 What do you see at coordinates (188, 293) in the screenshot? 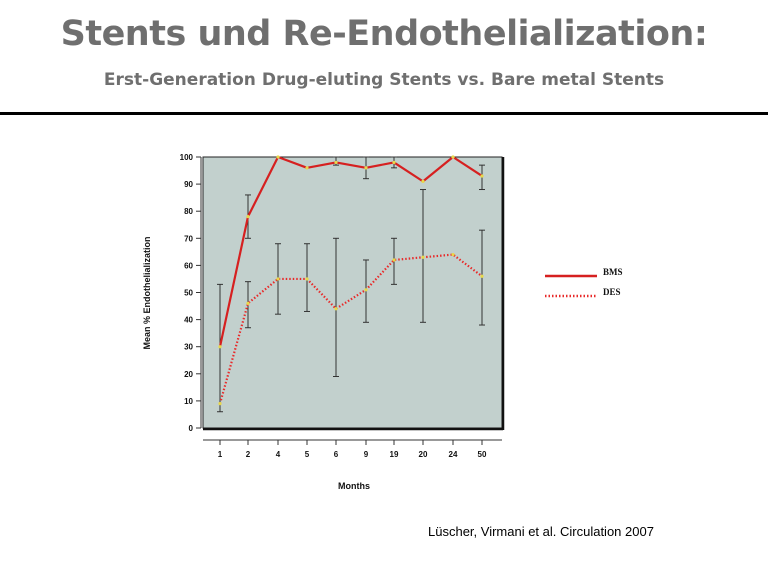
I see `y-tick-label: 50` at bounding box center [188, 293].